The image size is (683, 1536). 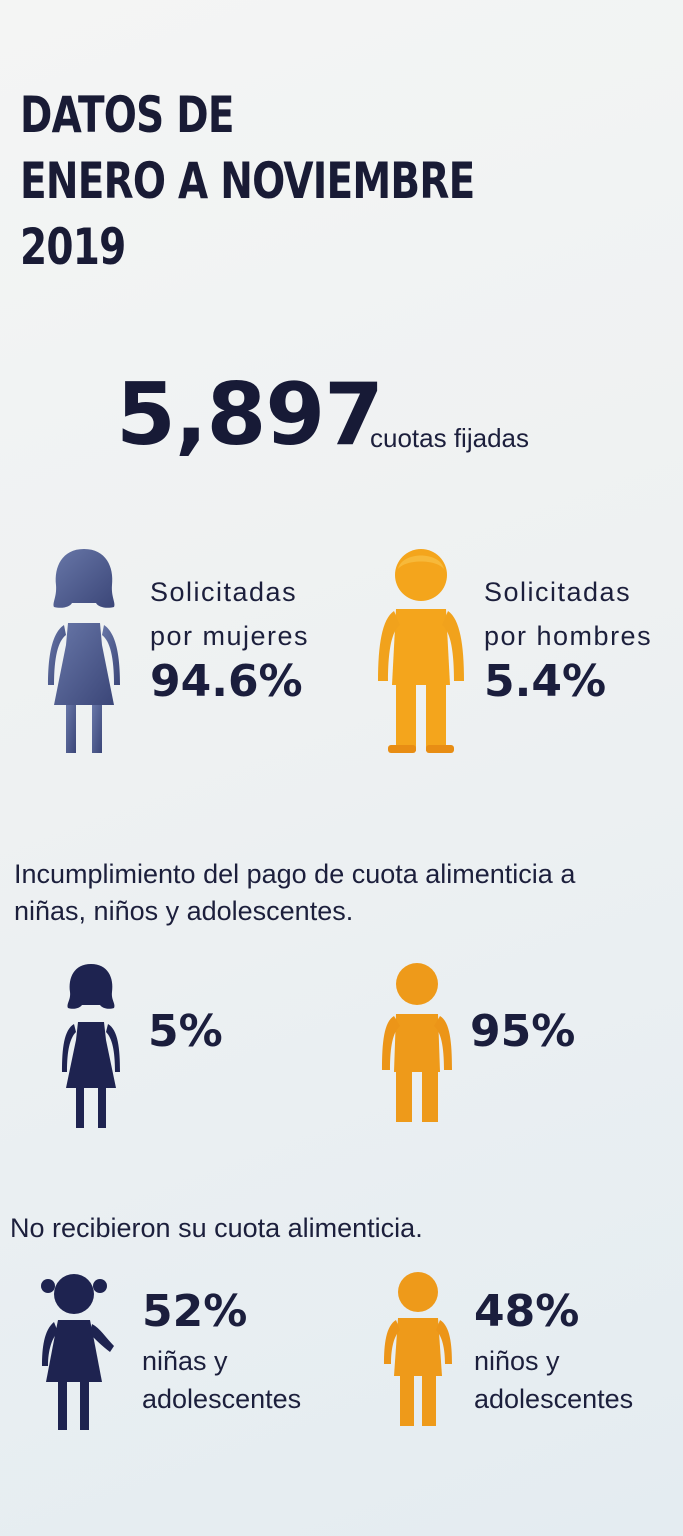 I want to click on boys-percent: 48%, so click(x=527, y=1311).